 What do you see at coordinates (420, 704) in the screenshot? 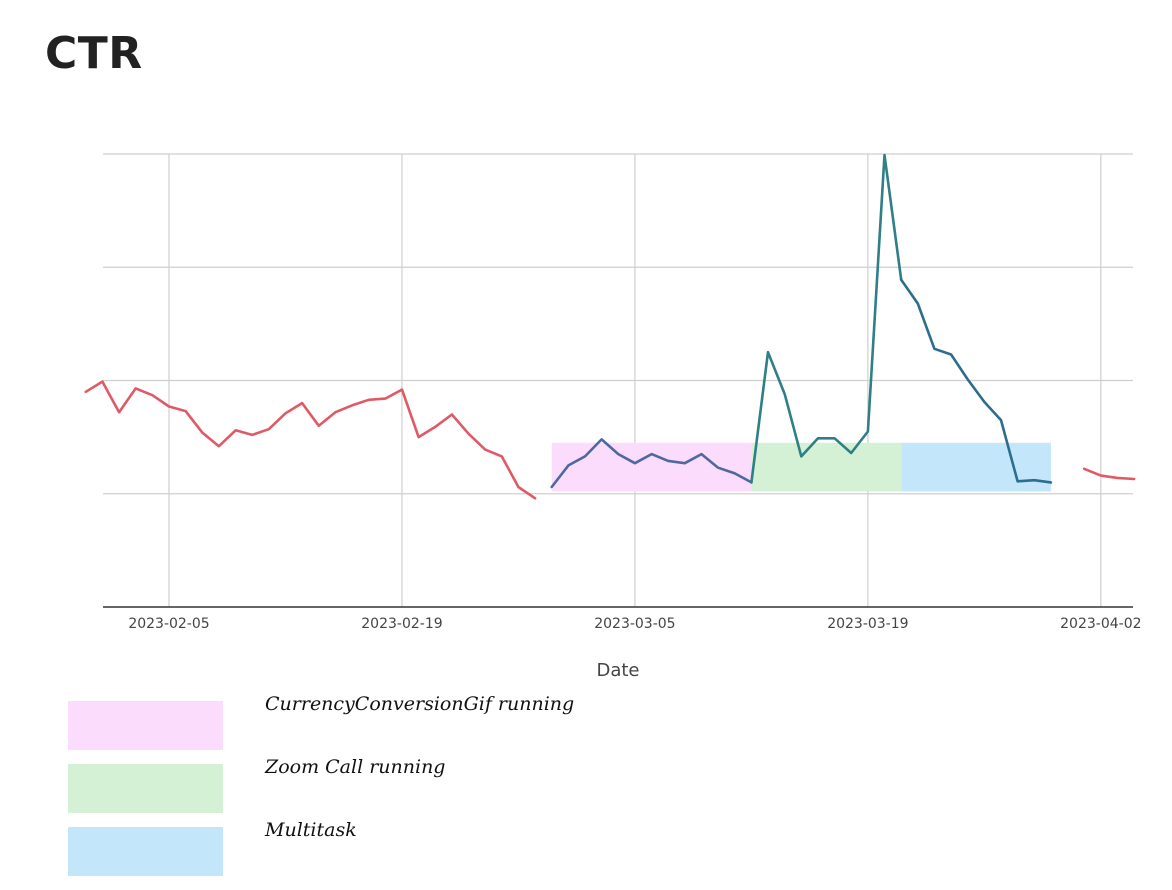
I see `legend-label-currency-conversion: CurrencyConversionGif running` at bounding box center [420, 704].